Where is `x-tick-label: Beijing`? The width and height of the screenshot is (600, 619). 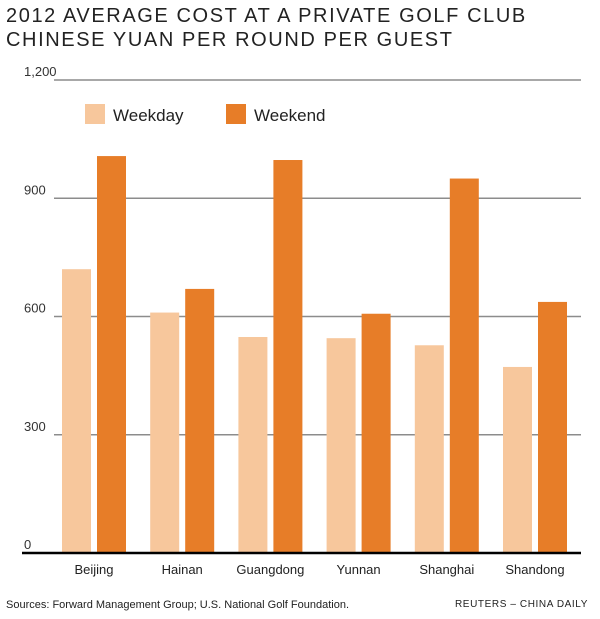 x-tick-label: Beijing is located at coordinates (93, 569).